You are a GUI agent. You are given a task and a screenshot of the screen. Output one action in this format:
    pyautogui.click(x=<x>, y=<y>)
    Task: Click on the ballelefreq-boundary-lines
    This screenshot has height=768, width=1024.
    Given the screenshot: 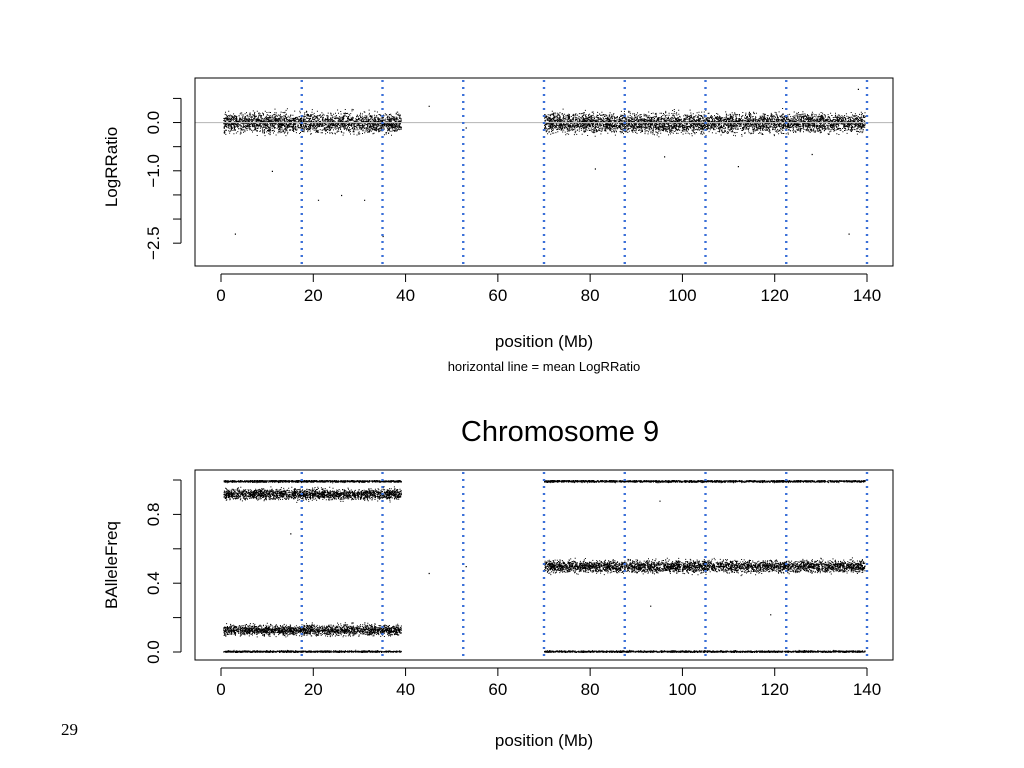 What is the action you would take?
    pyautogui.click(x=584, y=565)
    